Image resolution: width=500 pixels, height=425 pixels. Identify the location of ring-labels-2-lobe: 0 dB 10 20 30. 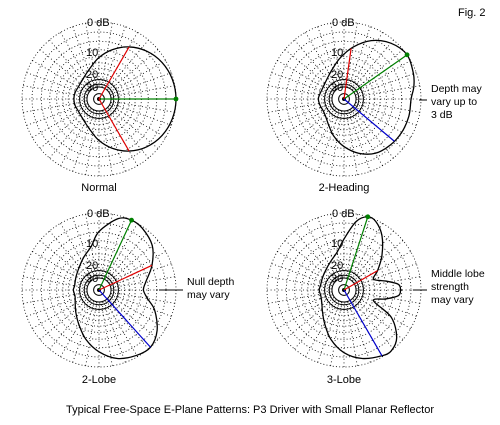
(98, 246).